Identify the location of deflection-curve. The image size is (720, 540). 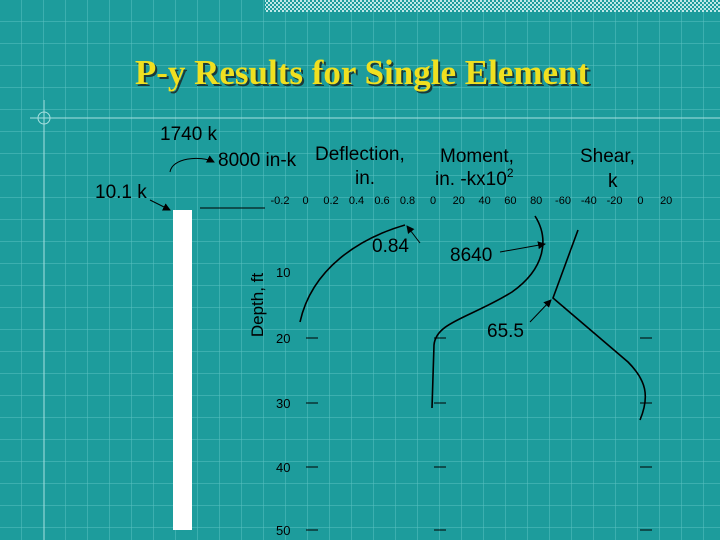
(352, 273).